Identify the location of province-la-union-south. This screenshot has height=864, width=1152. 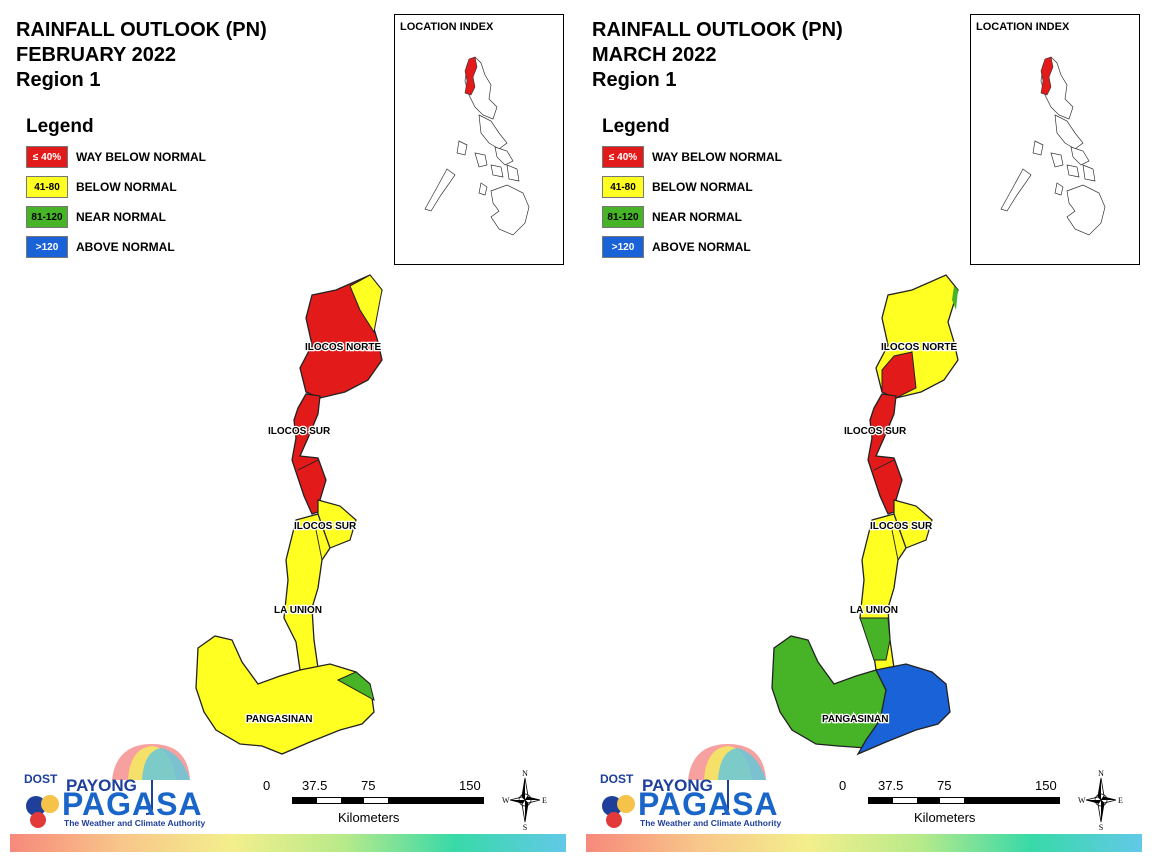
(875, 639).